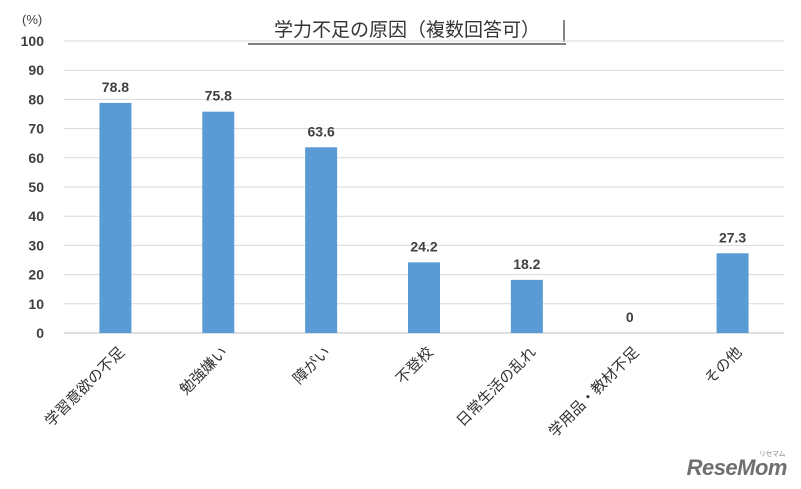 This screenshot has height=489, width=801. I want to click on x-category-label: 障がい, so click(311, 365).